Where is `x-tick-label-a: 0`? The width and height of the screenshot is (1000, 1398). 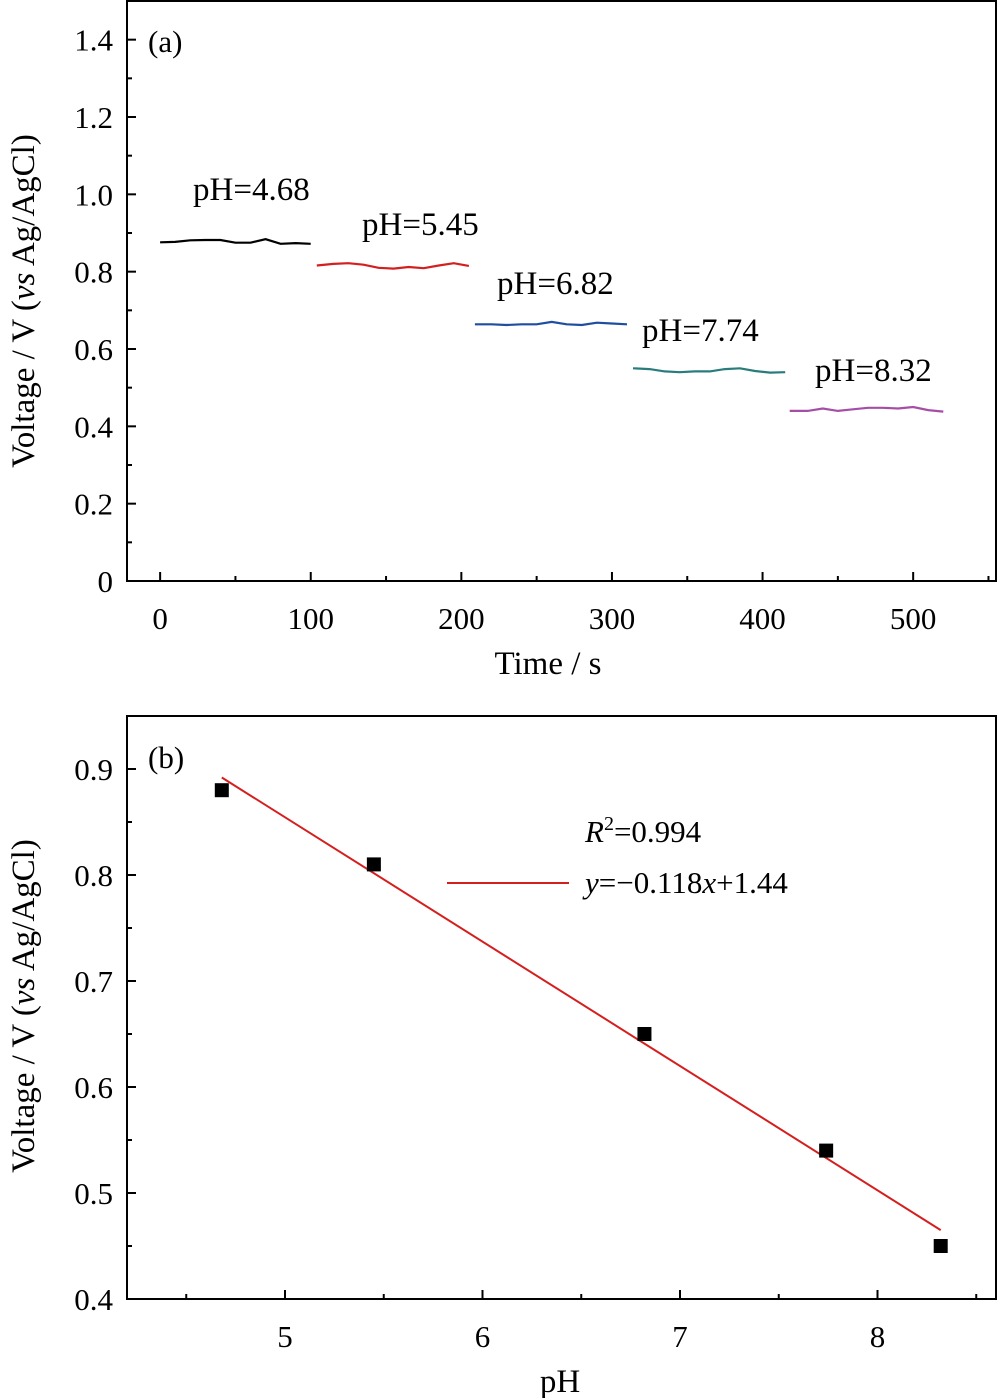
x-tick-label-a: 0 is located at coordinates (160, 618).